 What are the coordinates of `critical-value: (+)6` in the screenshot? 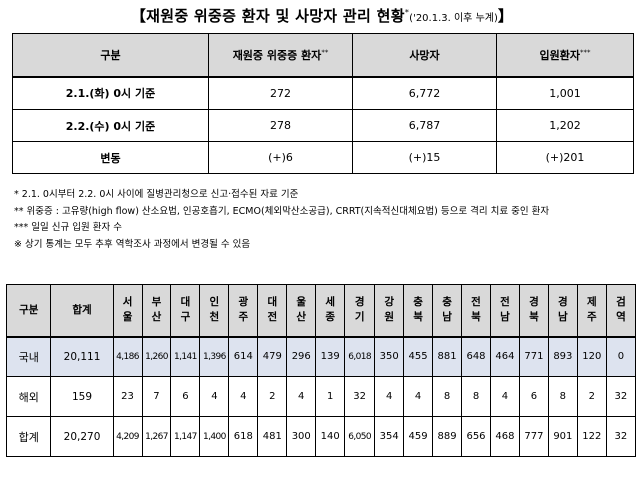 It's located at (280, 157).